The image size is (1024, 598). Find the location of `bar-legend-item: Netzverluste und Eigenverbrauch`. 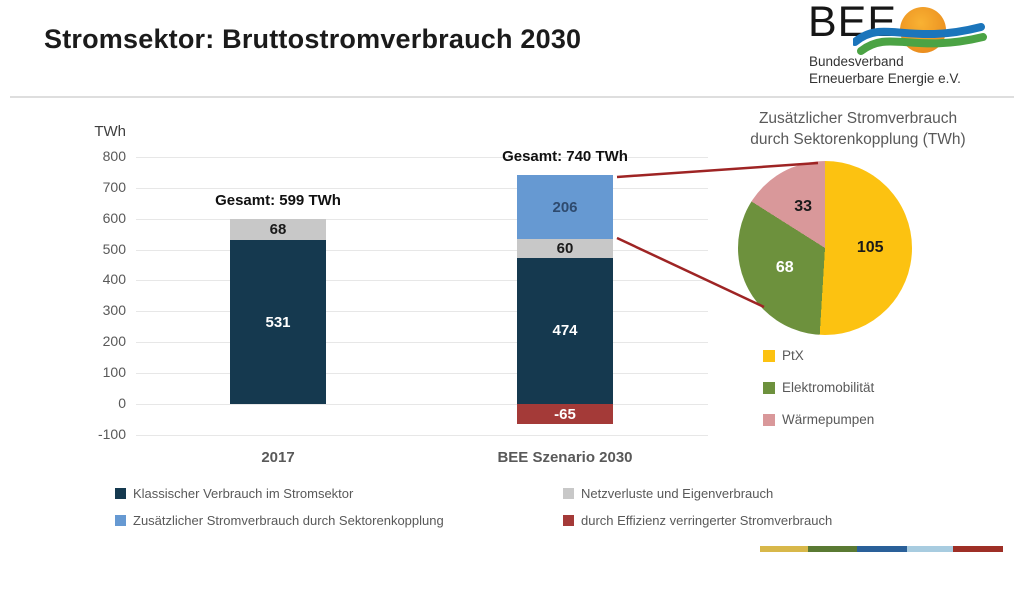

bar-legend-item: Netzverluste und Eigenverbrauch is located at coordinates (668, 493).